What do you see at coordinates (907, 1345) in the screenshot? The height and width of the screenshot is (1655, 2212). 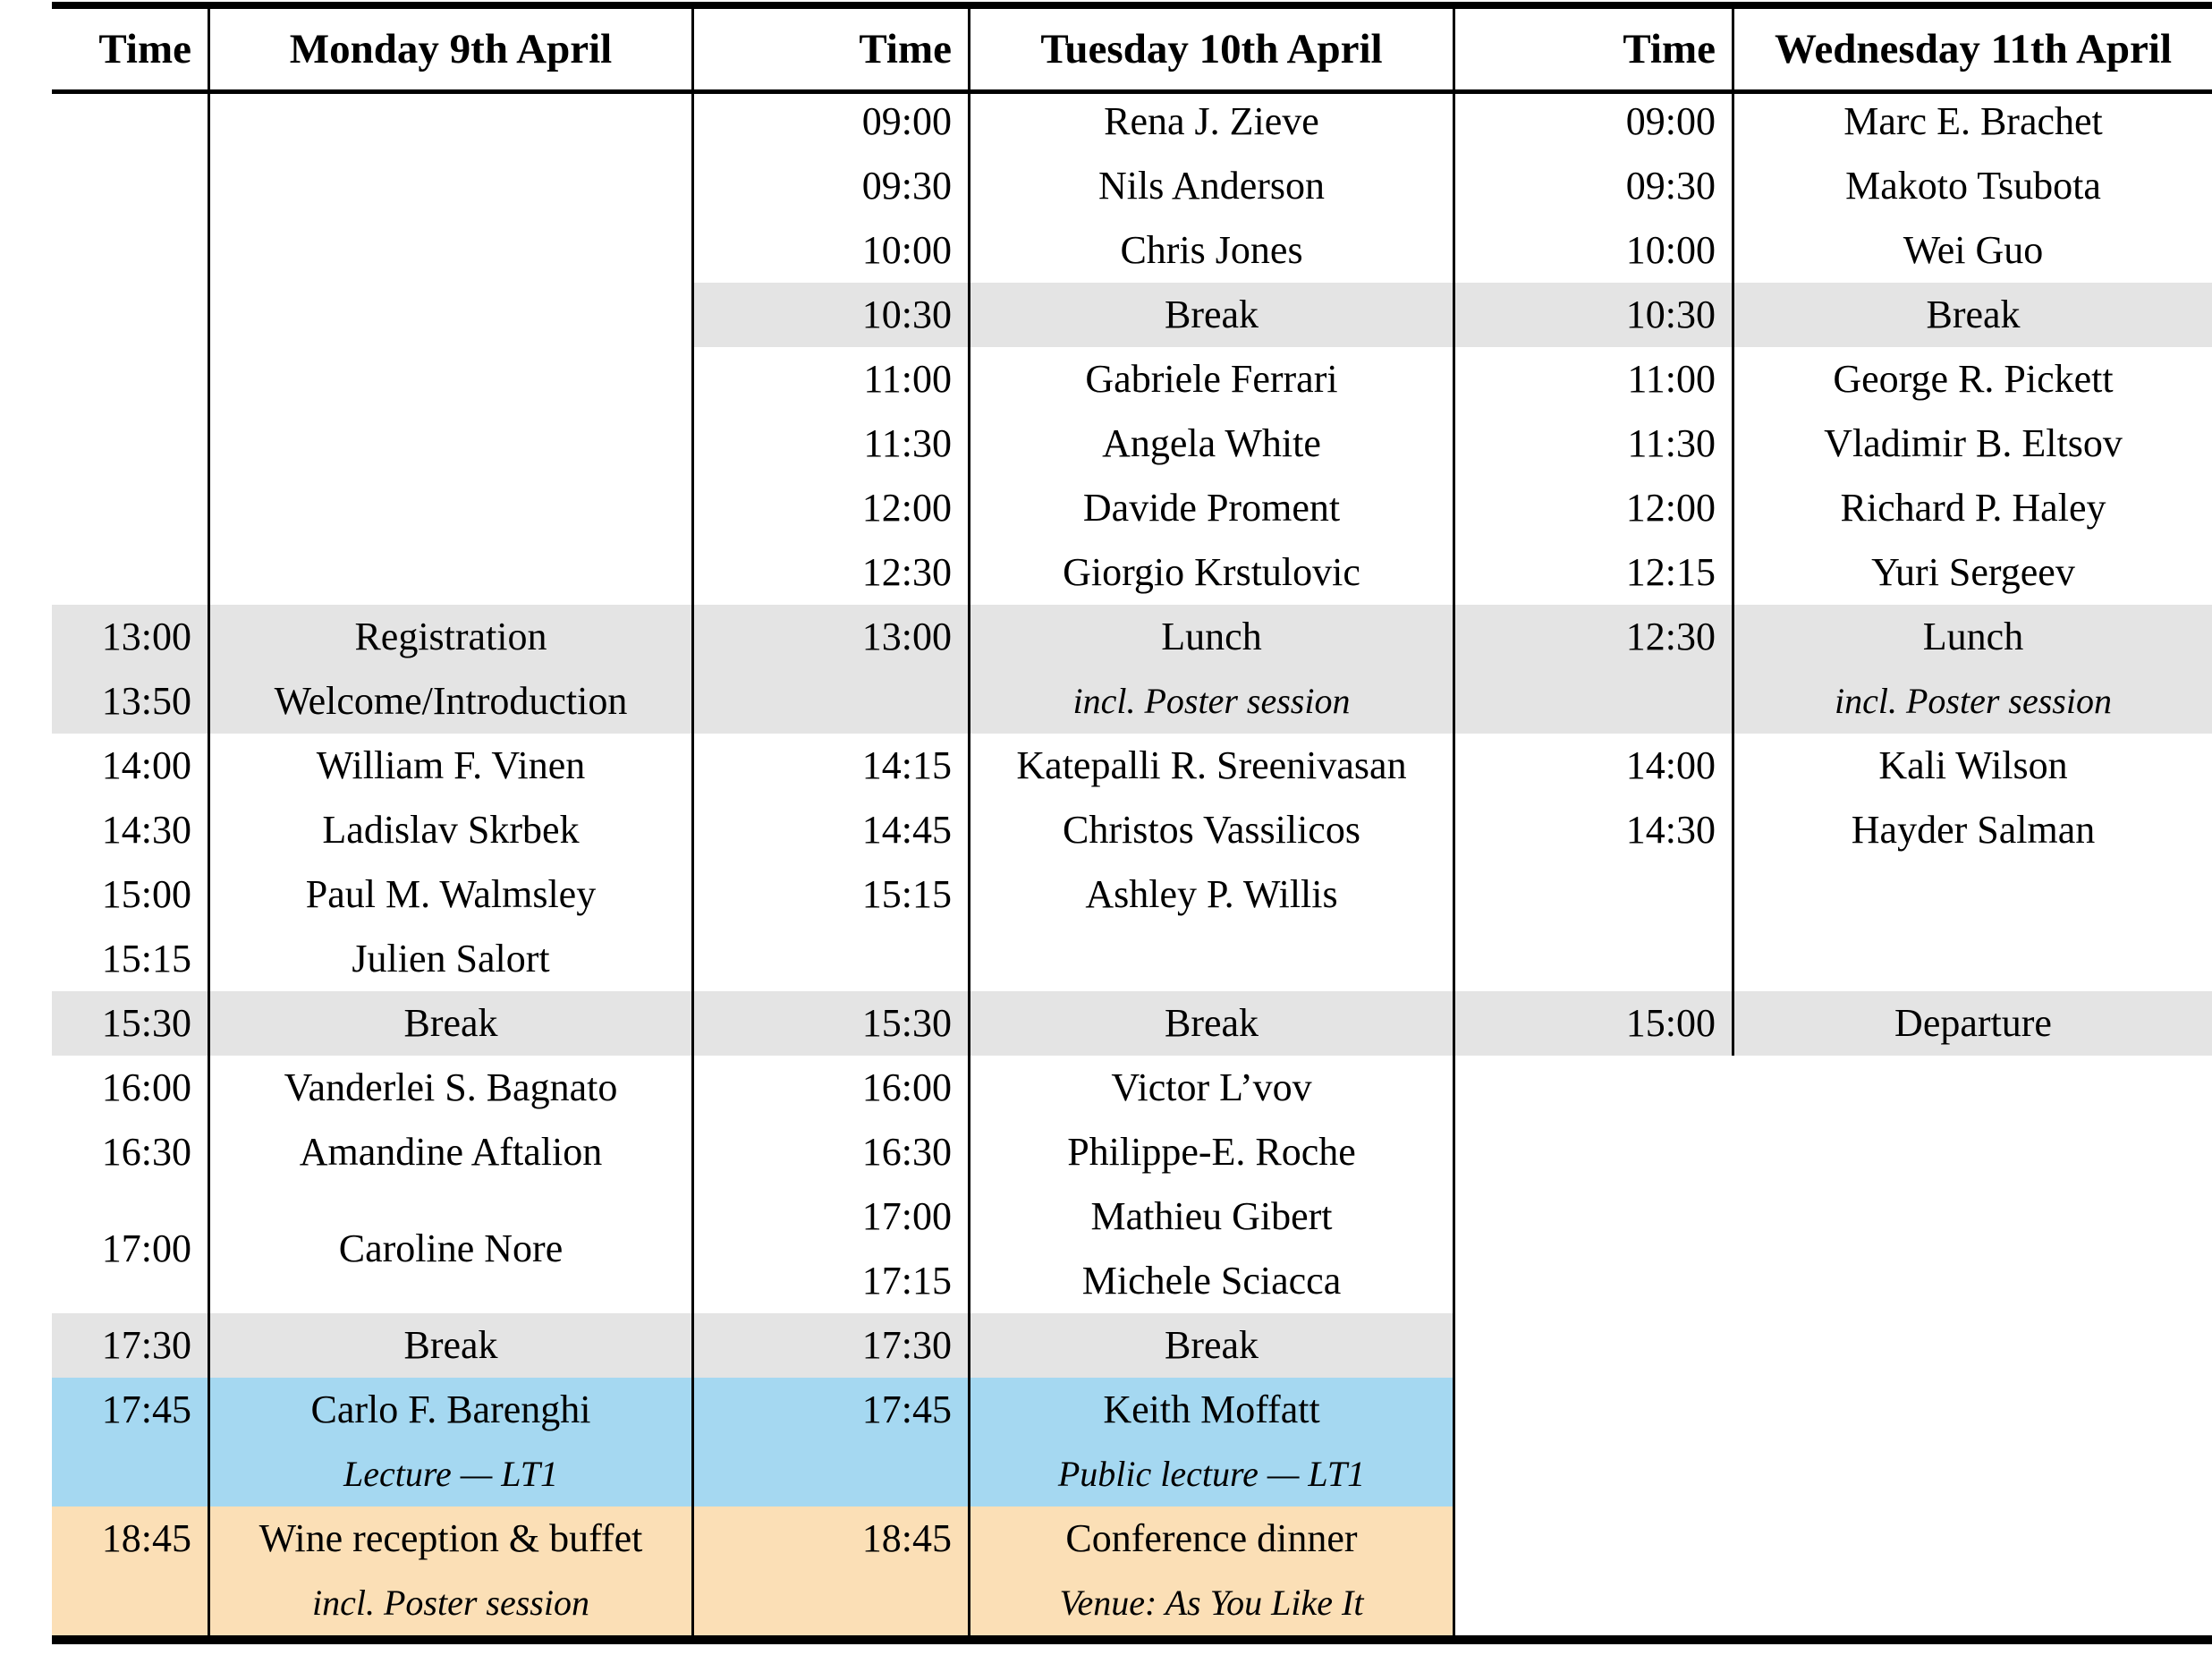 I see `time-label: 17:30` at bounding box center [907, 1345].